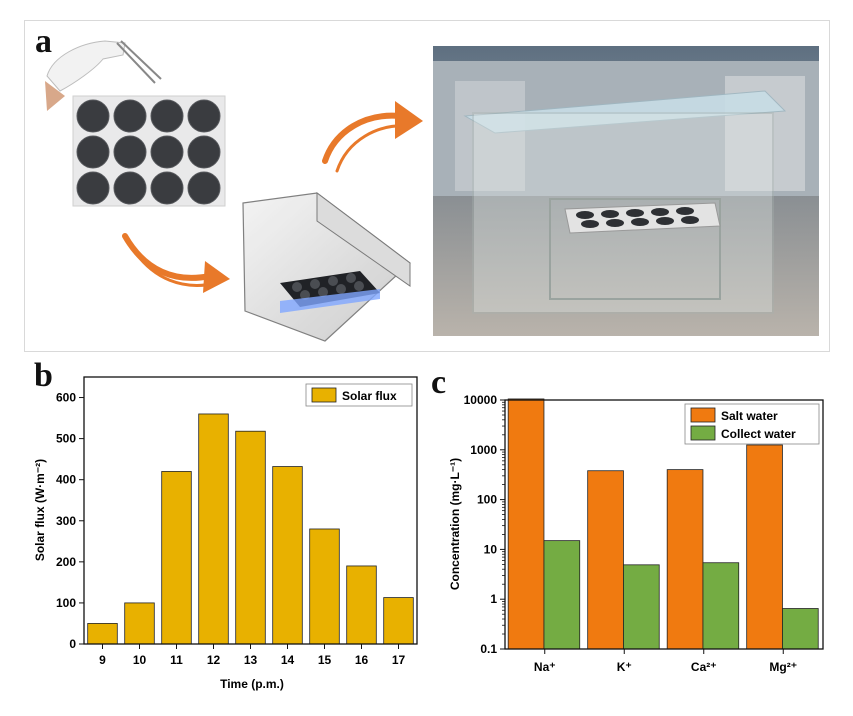  I want to click on x-tick-label: 11, so click(176, 660).